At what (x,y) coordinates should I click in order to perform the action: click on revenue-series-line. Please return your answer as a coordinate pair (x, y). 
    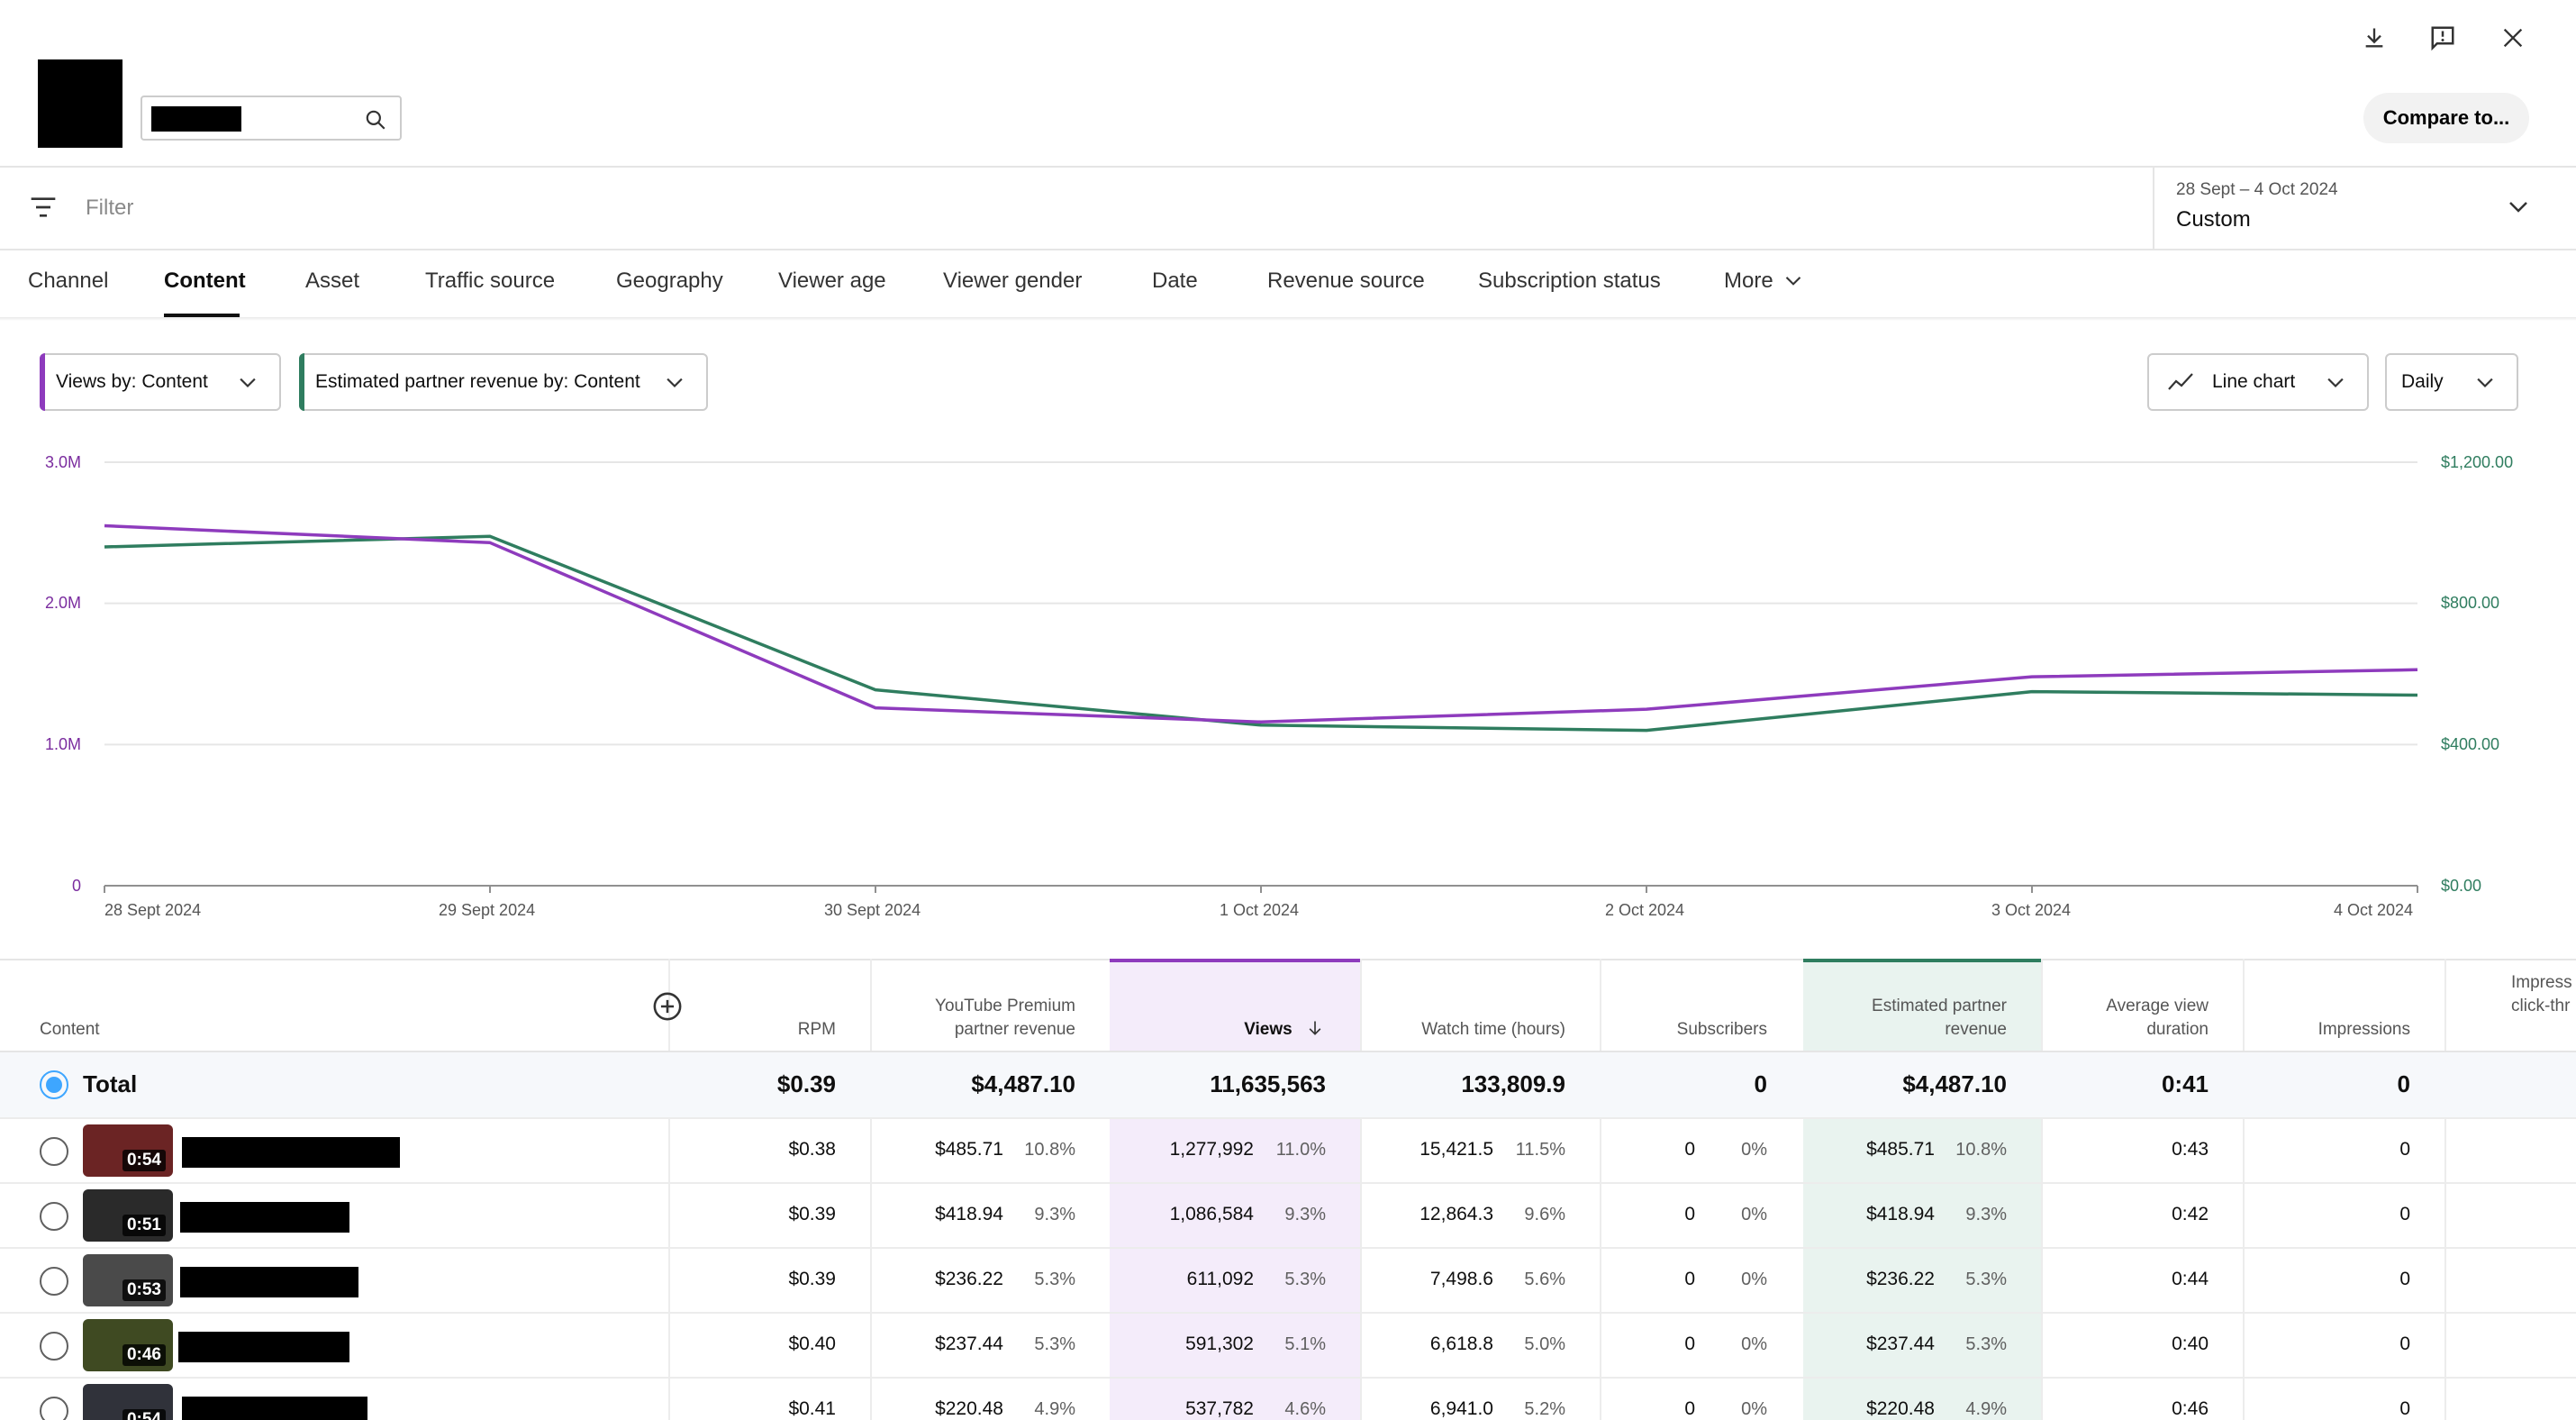
    Looking at the image, I should click on (1261, 634).